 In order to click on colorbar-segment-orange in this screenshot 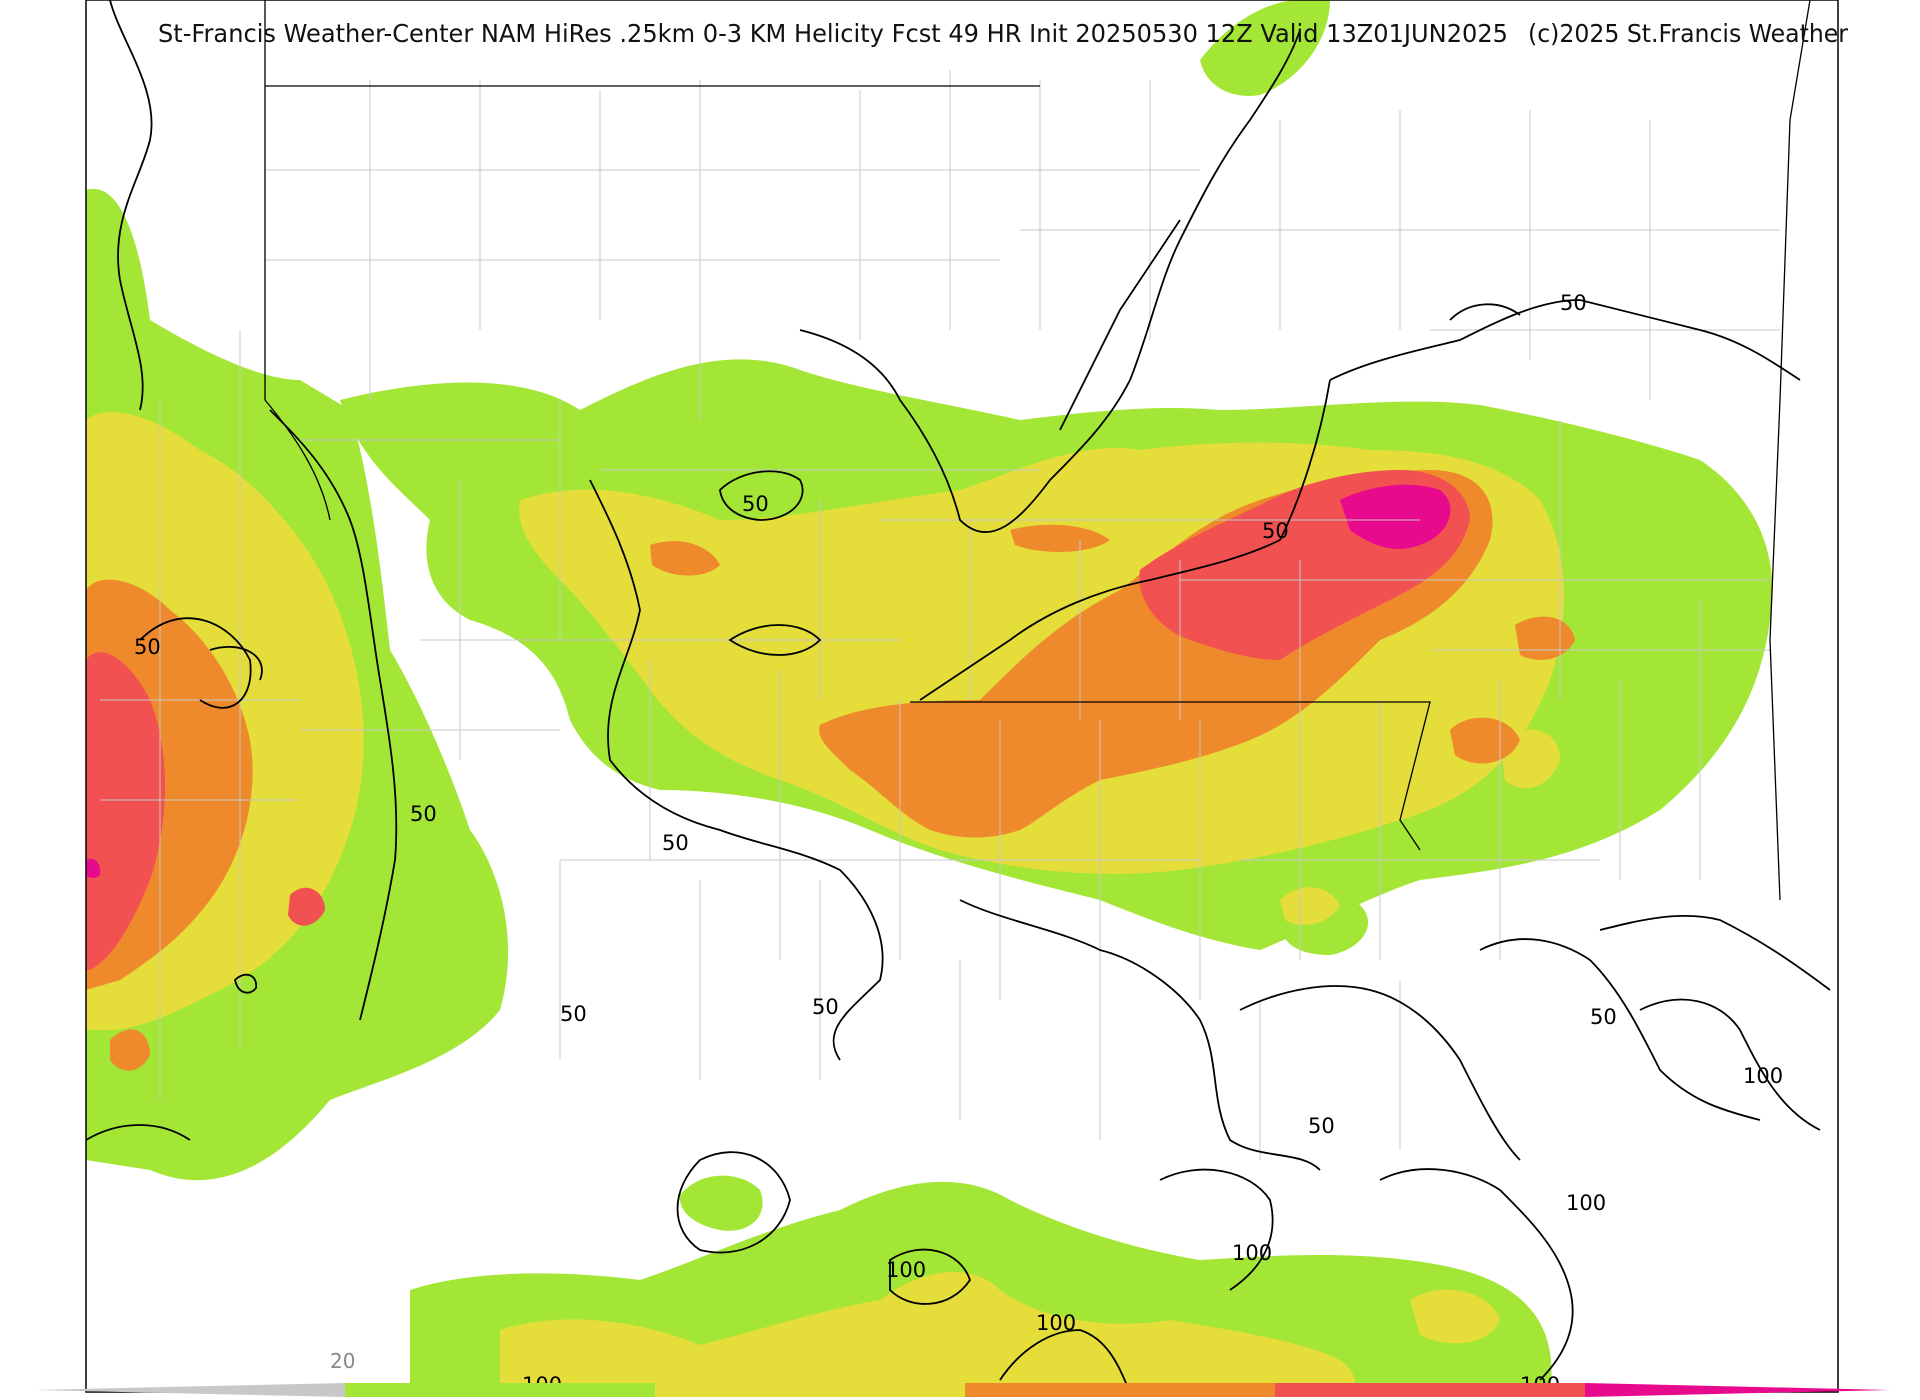, I will do `click(1120, 1390)`.